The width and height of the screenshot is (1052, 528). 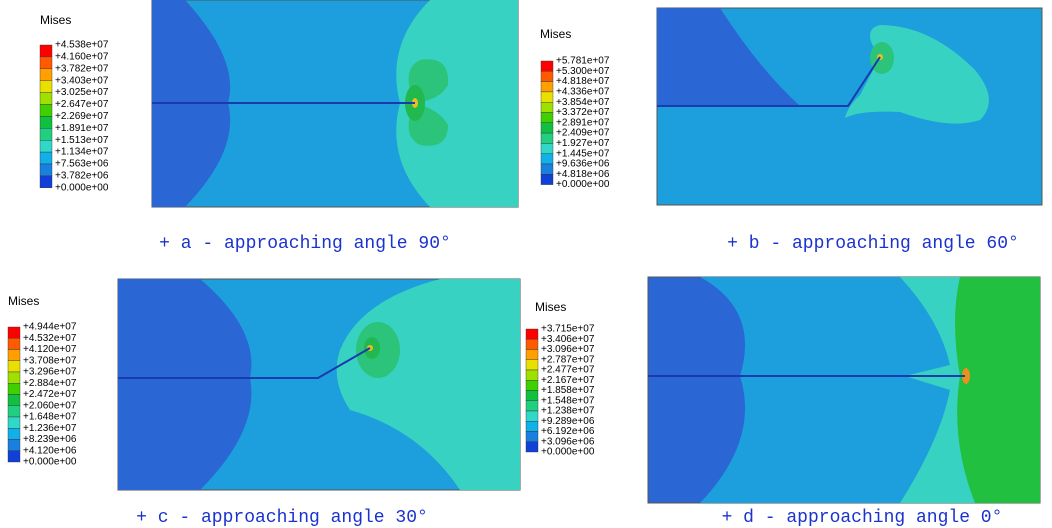 What do you see at coordinates (82, 68) in the screenshot?
I see `legend-label: +3.782e+07` at bounding box center [82, 68].